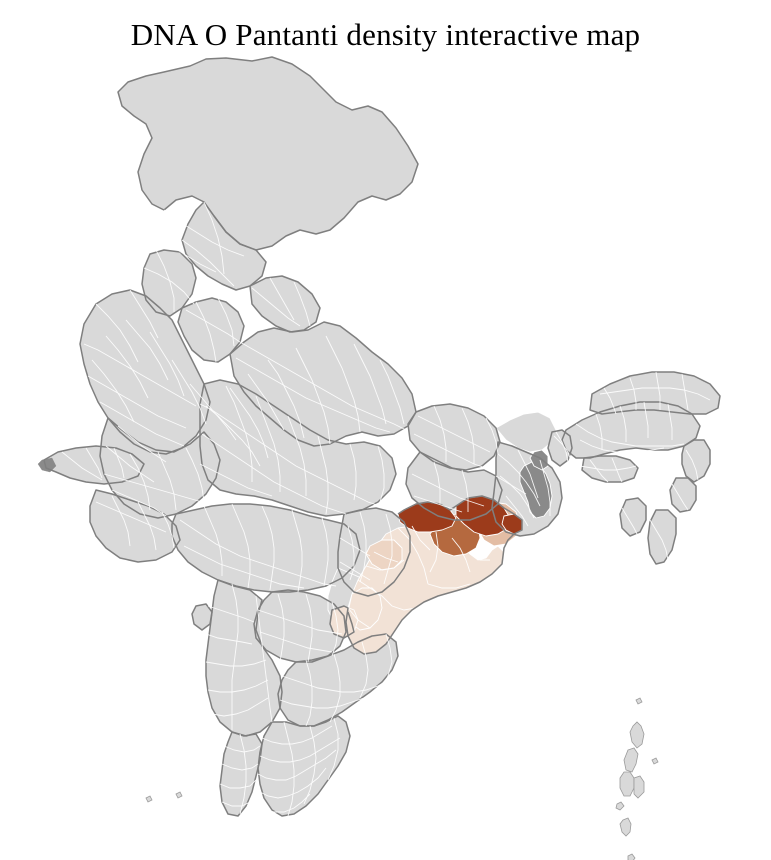 The image size is (771, 860). I want to click on odisha-district-borders, so click(418, 585).